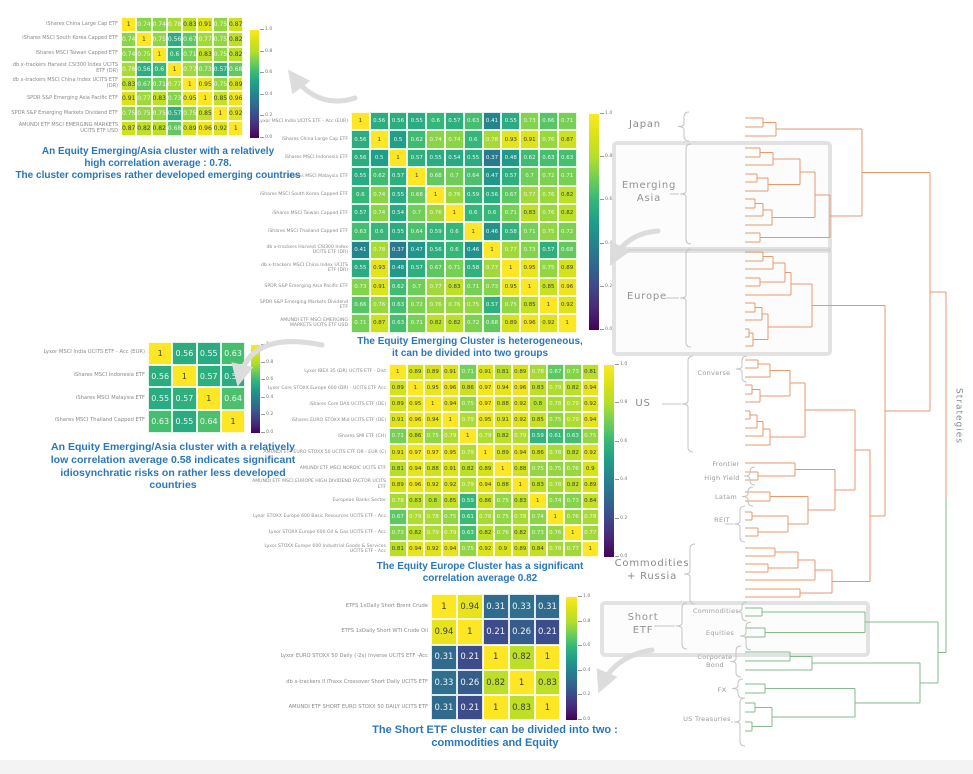  What do you see at coordinates (415, 404) in the screenshot?
I see `heatmap-cell: 0.95` at bounding box center [415, 404].